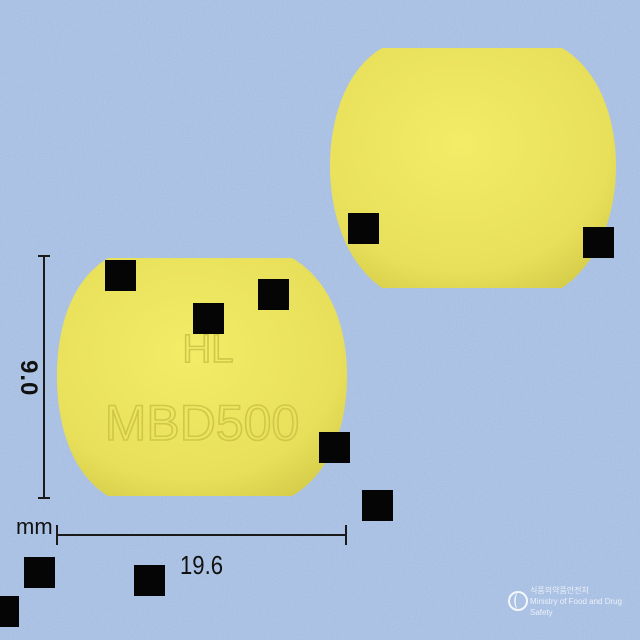 The height and width of the screenshot is (640, 640). What do you see at coordinates (201, 535) in the screenshot?
I see `width-dimension-line` at bounding box center [201, 535].